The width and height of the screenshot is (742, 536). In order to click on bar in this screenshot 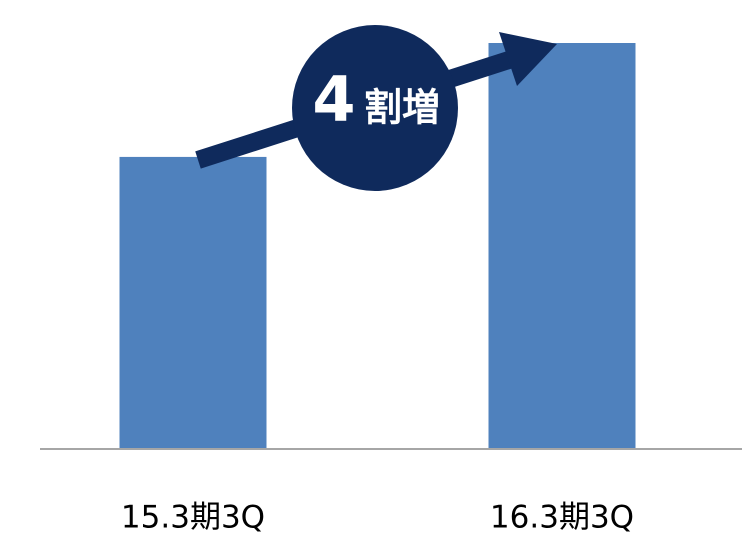, I will do `click(193, 302)`.